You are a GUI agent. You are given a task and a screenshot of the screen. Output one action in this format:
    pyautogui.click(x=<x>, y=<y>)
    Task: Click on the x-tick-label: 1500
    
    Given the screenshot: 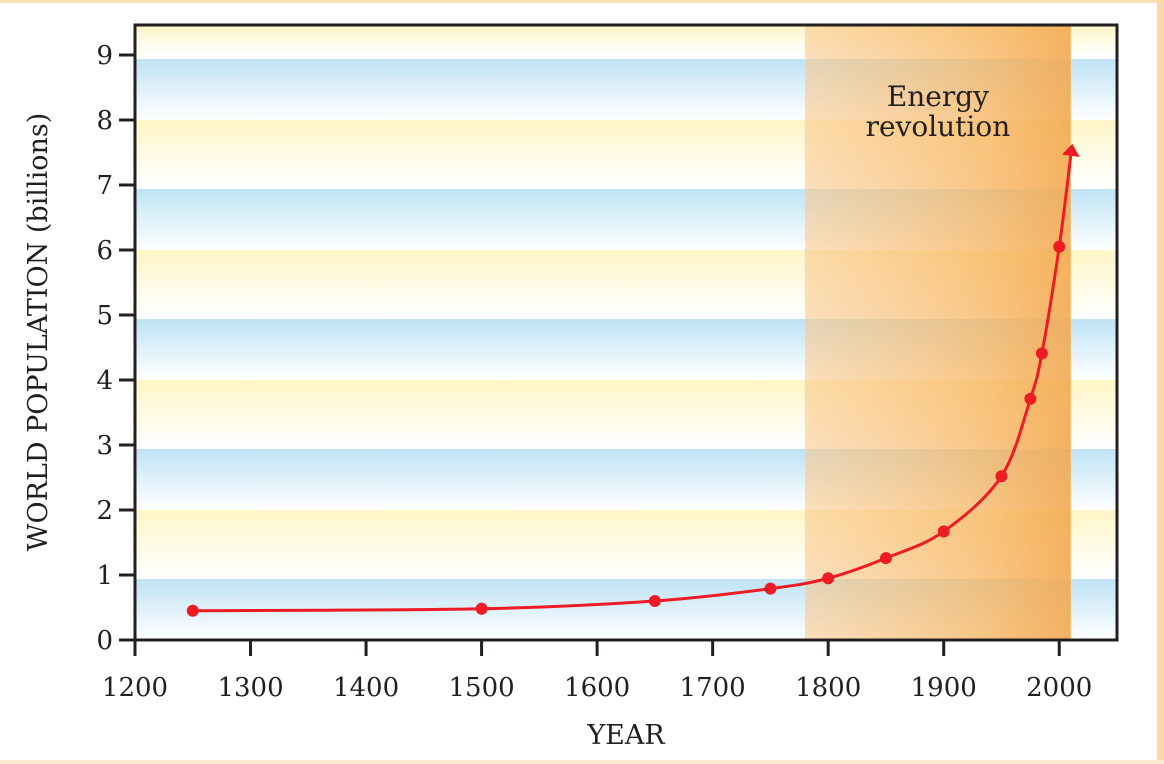 What is the action you would take?
    pyautogui.click(x=482, y=688)
    